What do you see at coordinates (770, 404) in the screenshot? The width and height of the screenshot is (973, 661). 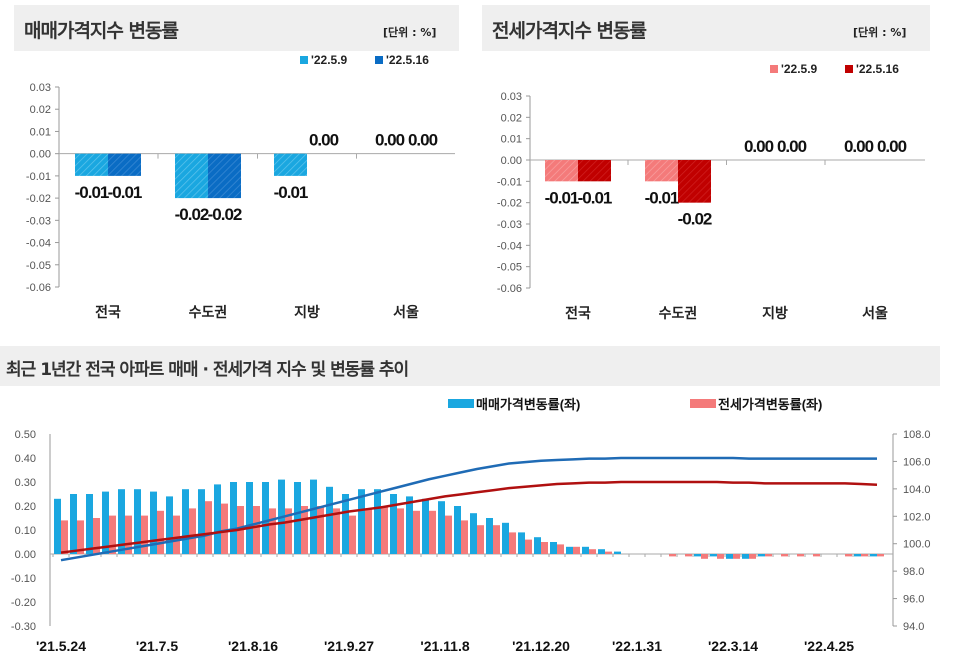 I see `jeonse-legend-label: 전세가격변동률(좌)` at bounding box center [770, 404].